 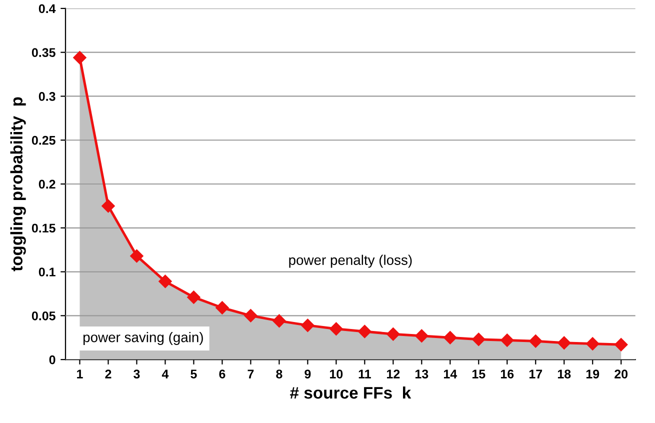 What do you see at coordinates (279, 374) in the screenshot?
I see `x-tick-label: 8` at bounding box center [279, 374].